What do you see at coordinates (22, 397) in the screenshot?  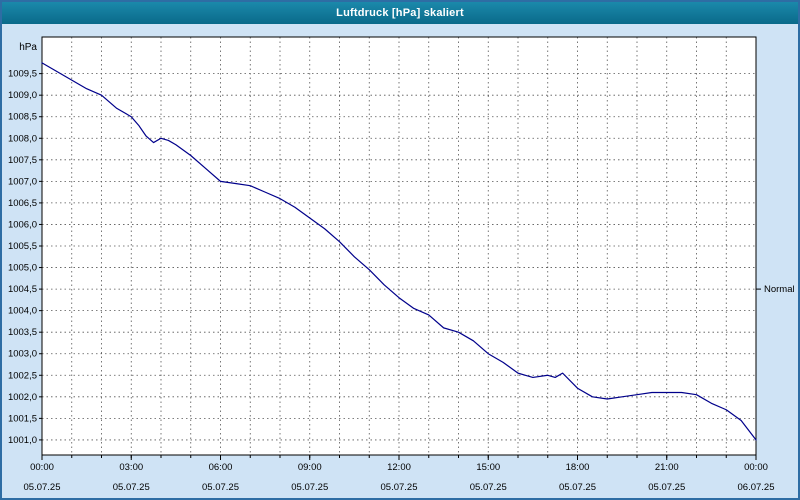 I see `y-tick-label: 1002,0` at bounding box center [22, 397].